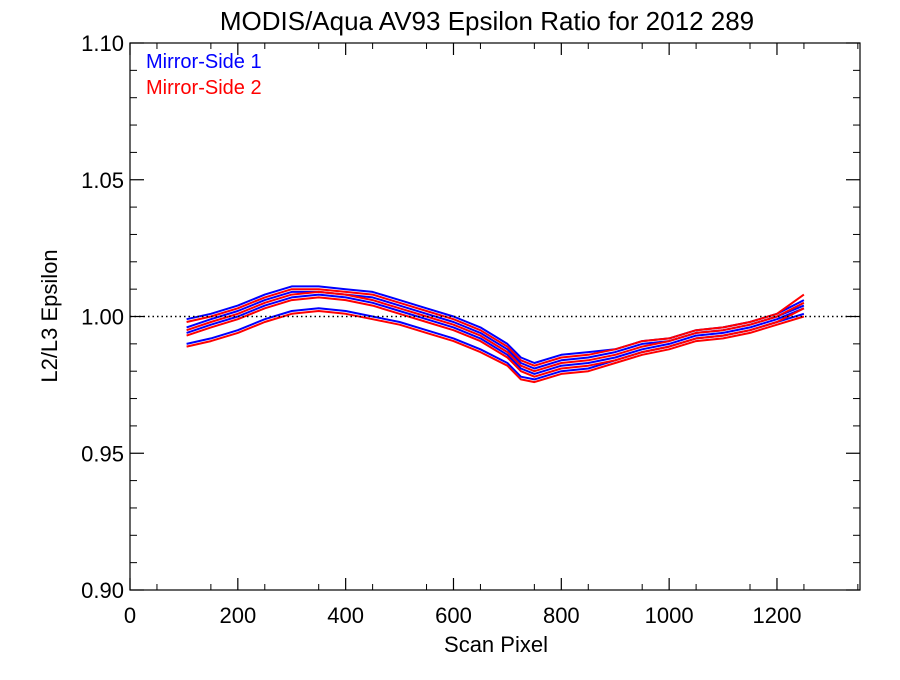 The width and height of the screenshot is (900, 680). I want to click on legend-entry-2: Mirror-Side 2, so click(204, 88).